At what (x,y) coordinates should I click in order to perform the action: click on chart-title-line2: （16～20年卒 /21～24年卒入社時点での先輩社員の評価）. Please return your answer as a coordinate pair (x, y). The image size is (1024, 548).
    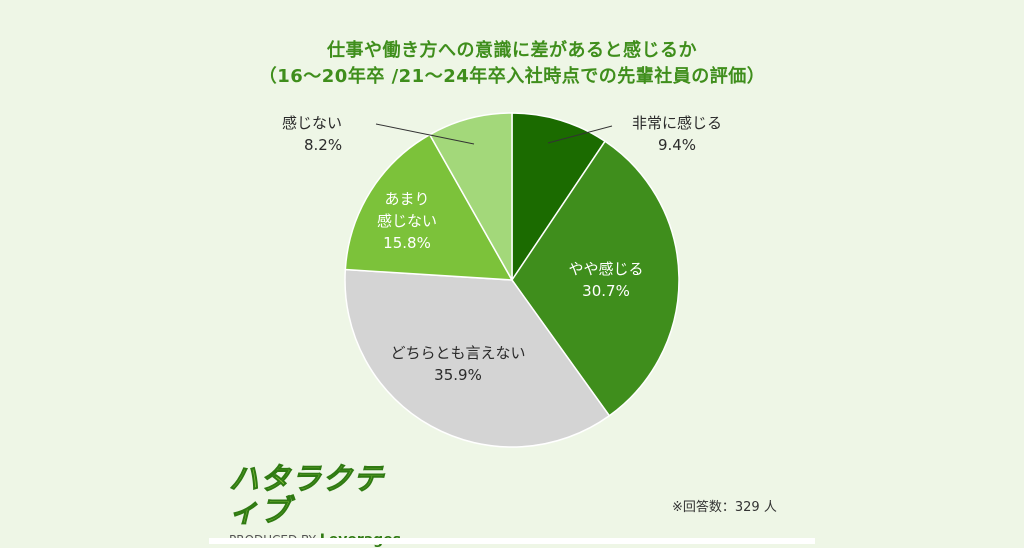
    Looking at the image, I should click on (512, 76).